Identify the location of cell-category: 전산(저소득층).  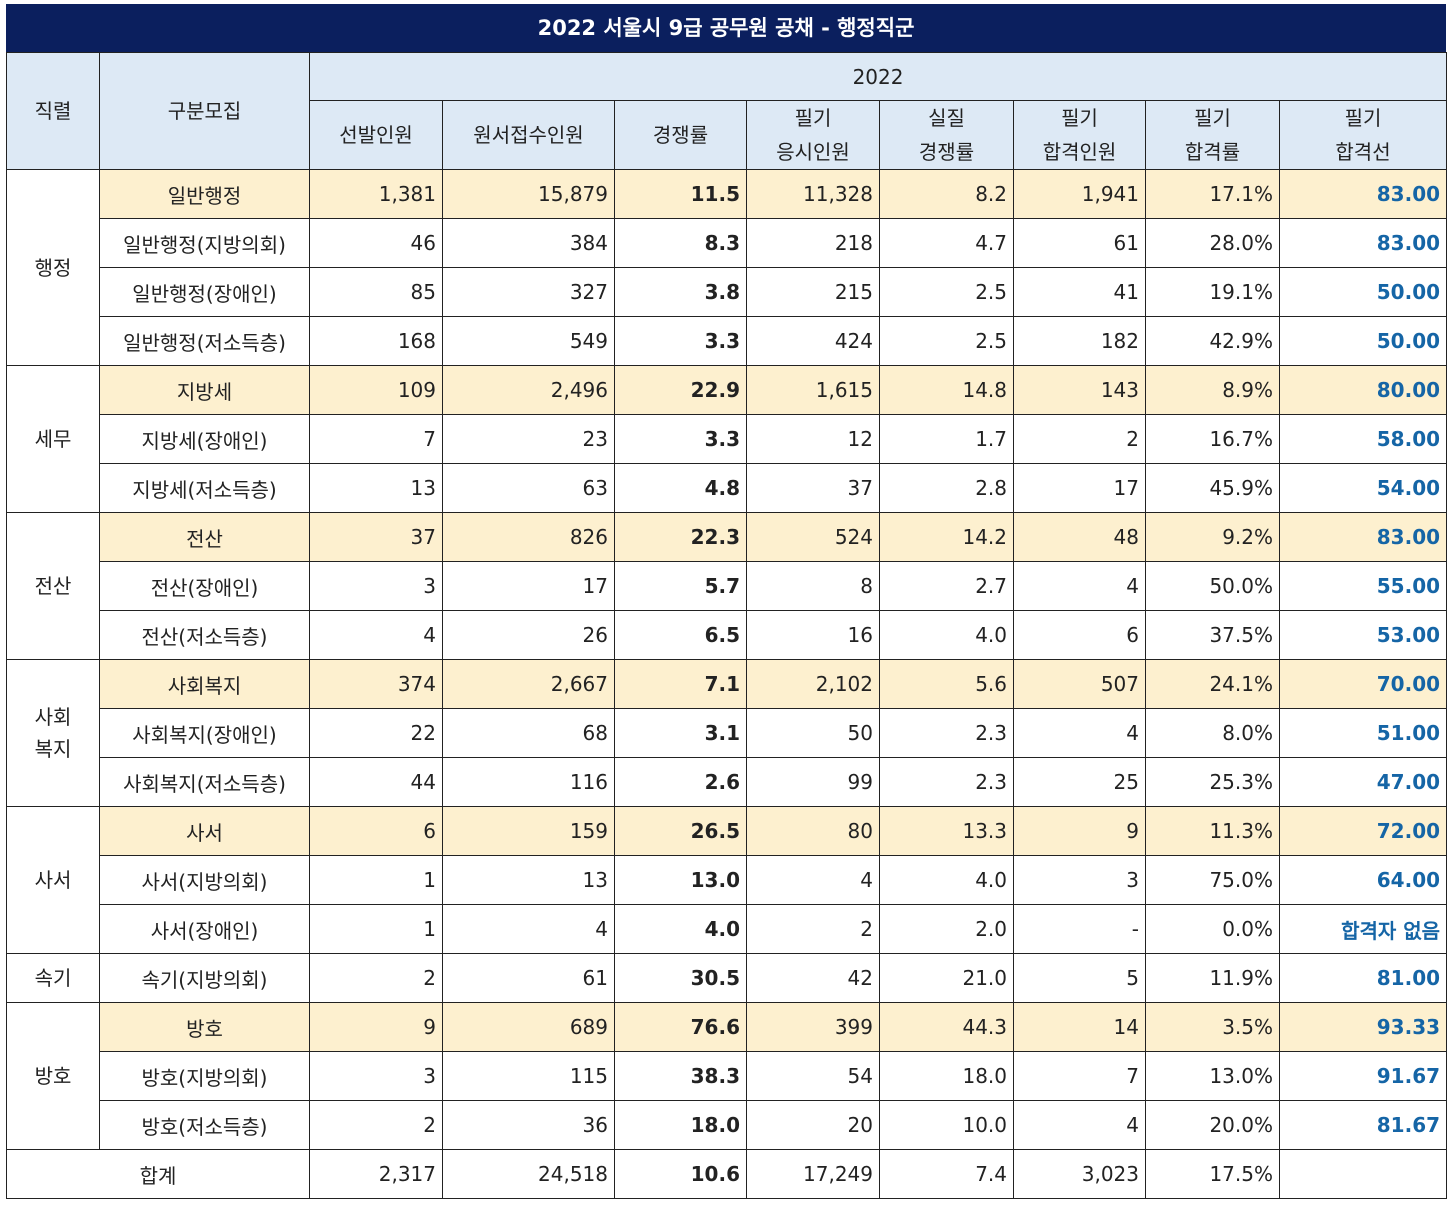
(204, 635).